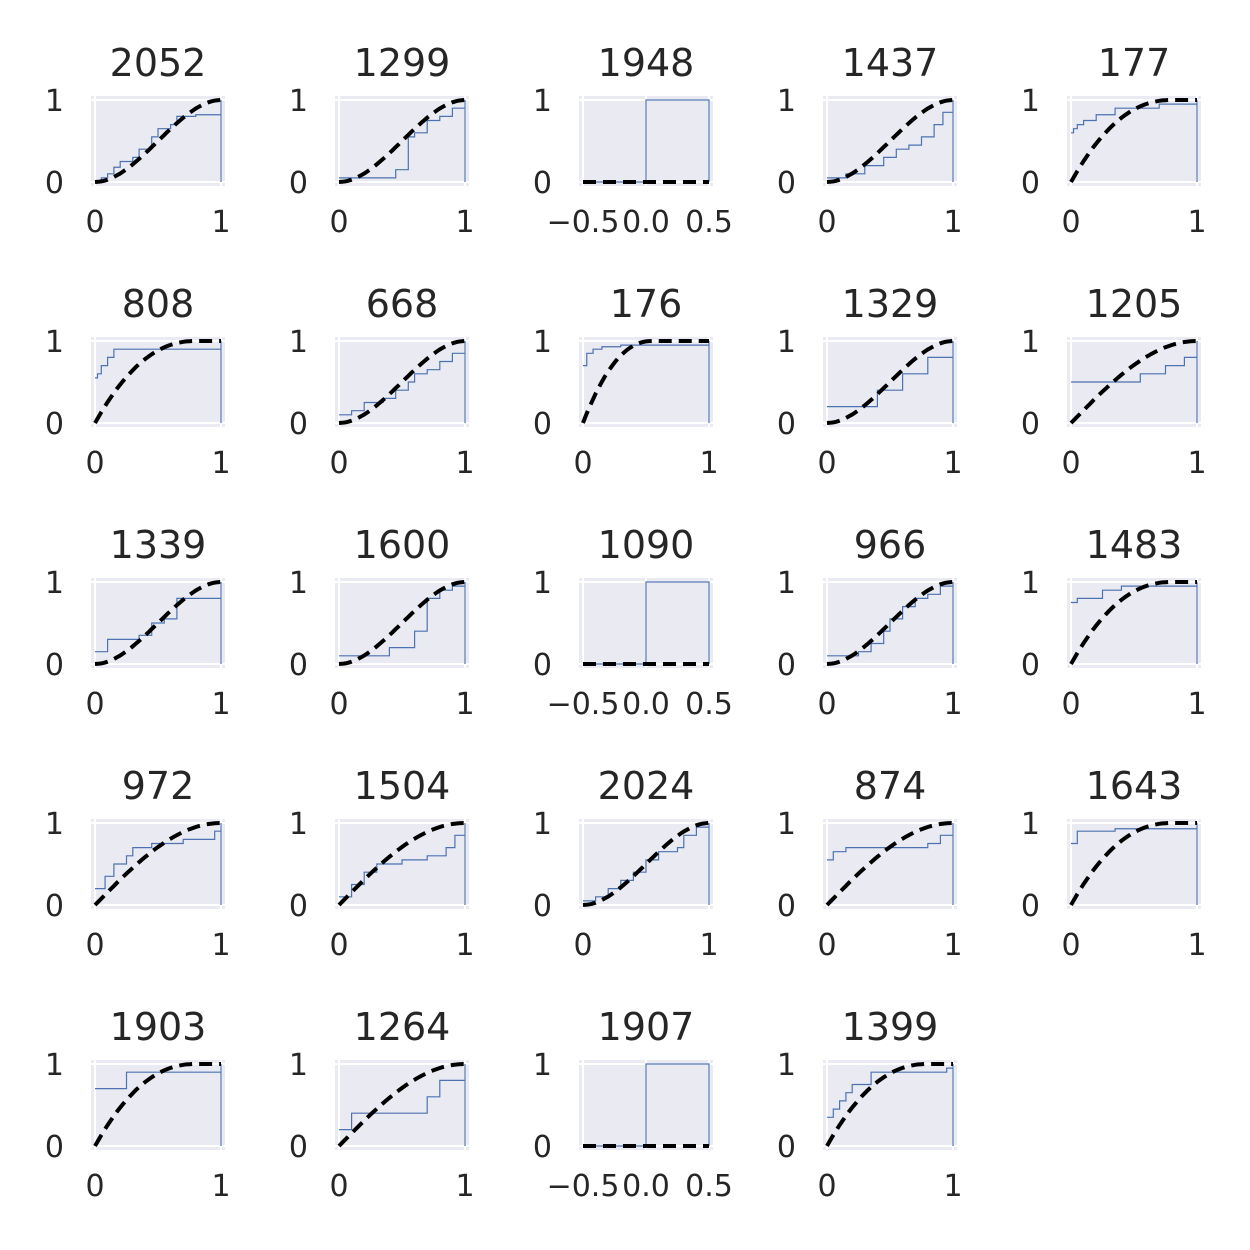 The height and width of the screenshot is (1250, 1250). I want to click on subplot-title: 972, so click(158, 786).